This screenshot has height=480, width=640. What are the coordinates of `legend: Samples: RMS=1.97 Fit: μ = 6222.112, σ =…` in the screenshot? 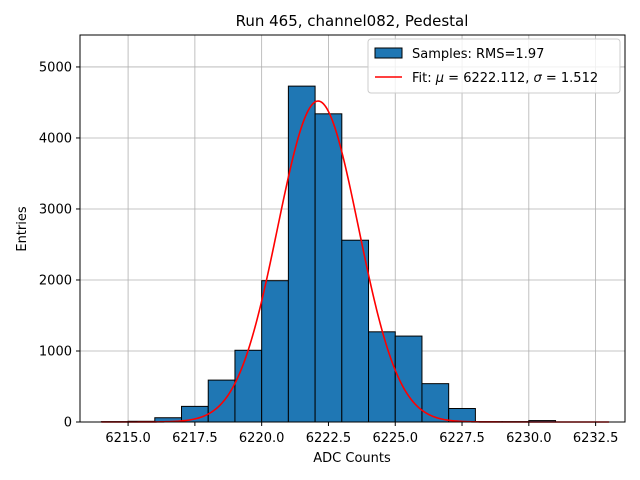 It's located at (494, 66).